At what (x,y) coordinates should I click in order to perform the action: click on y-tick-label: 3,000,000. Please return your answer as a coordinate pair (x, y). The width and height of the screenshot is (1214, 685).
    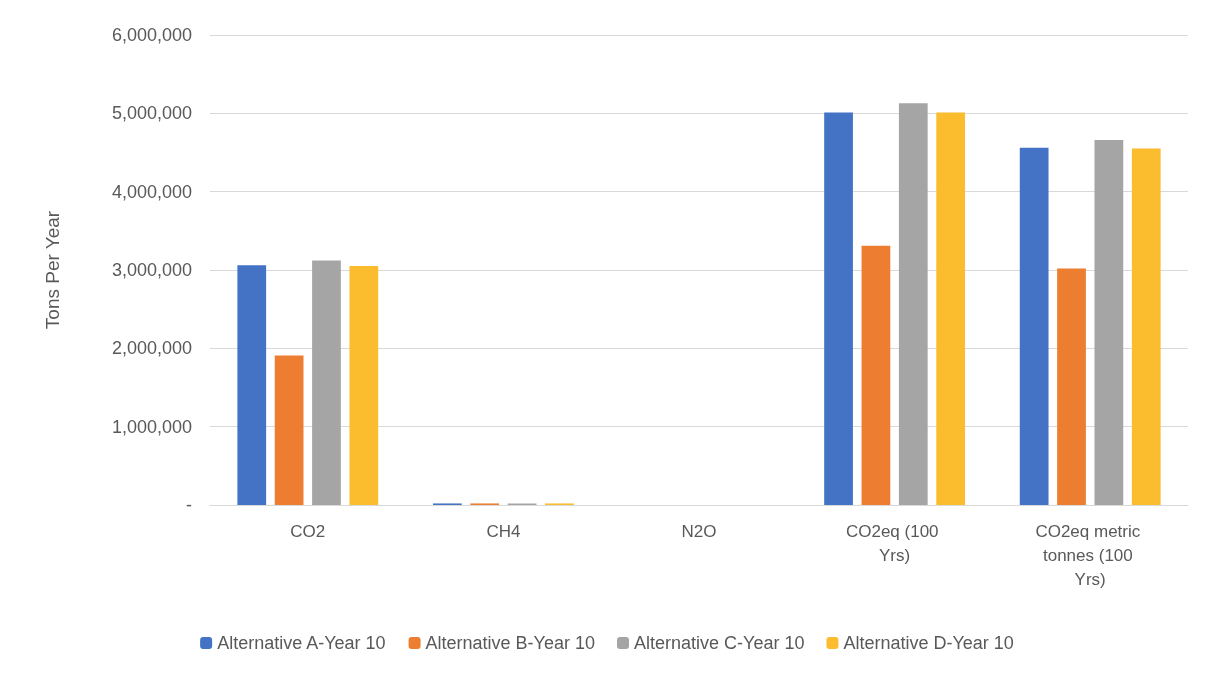
    Looking at the image, I should click on (151, 270).